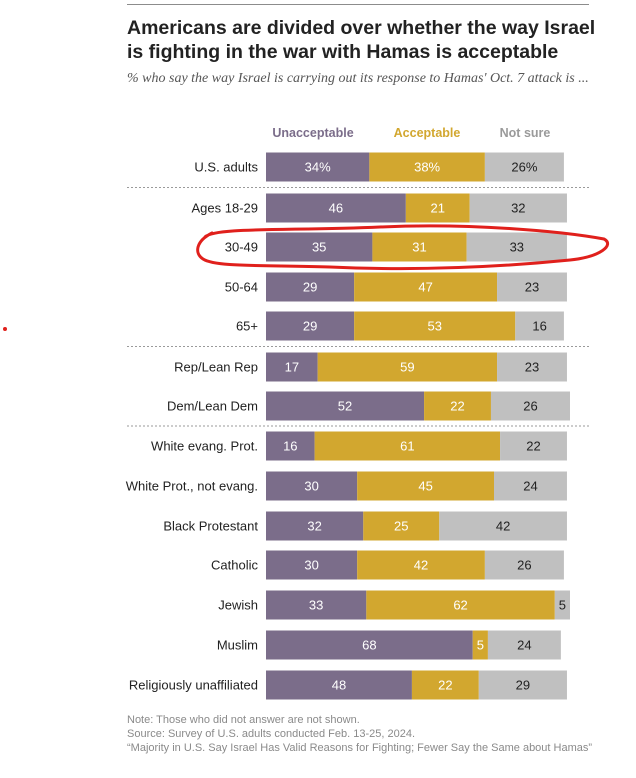 The width and height of the screenshot is (636, 778). What do you see at coordinates (238, 605) in the screenshot?
I see `category-label-jewish: Jewish` at bounding box center [238, 605].